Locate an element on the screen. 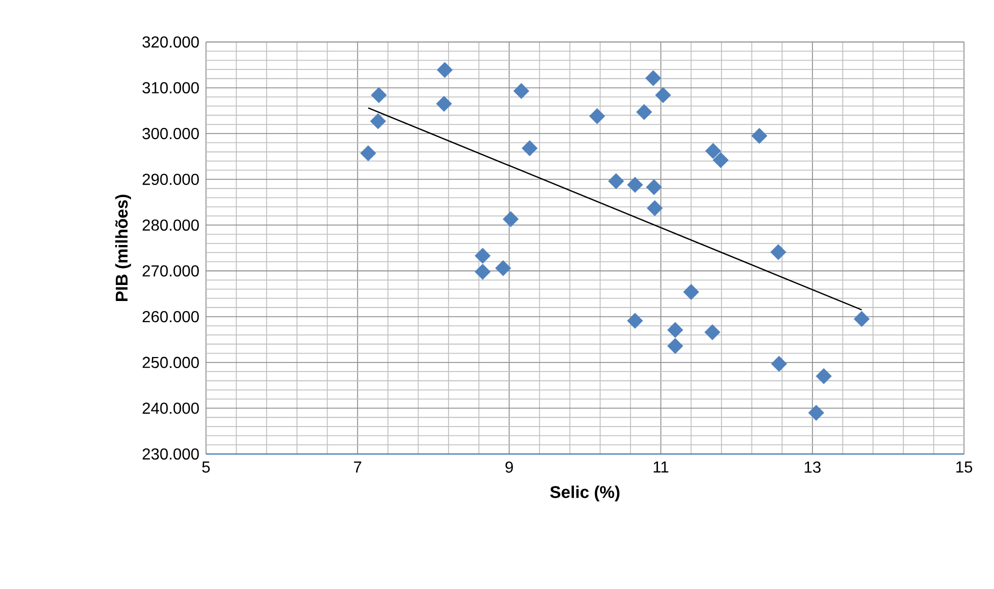 This screenshot has width=994, height=589. y-tick-label: 270.000 is located at coordinates (170, 271).